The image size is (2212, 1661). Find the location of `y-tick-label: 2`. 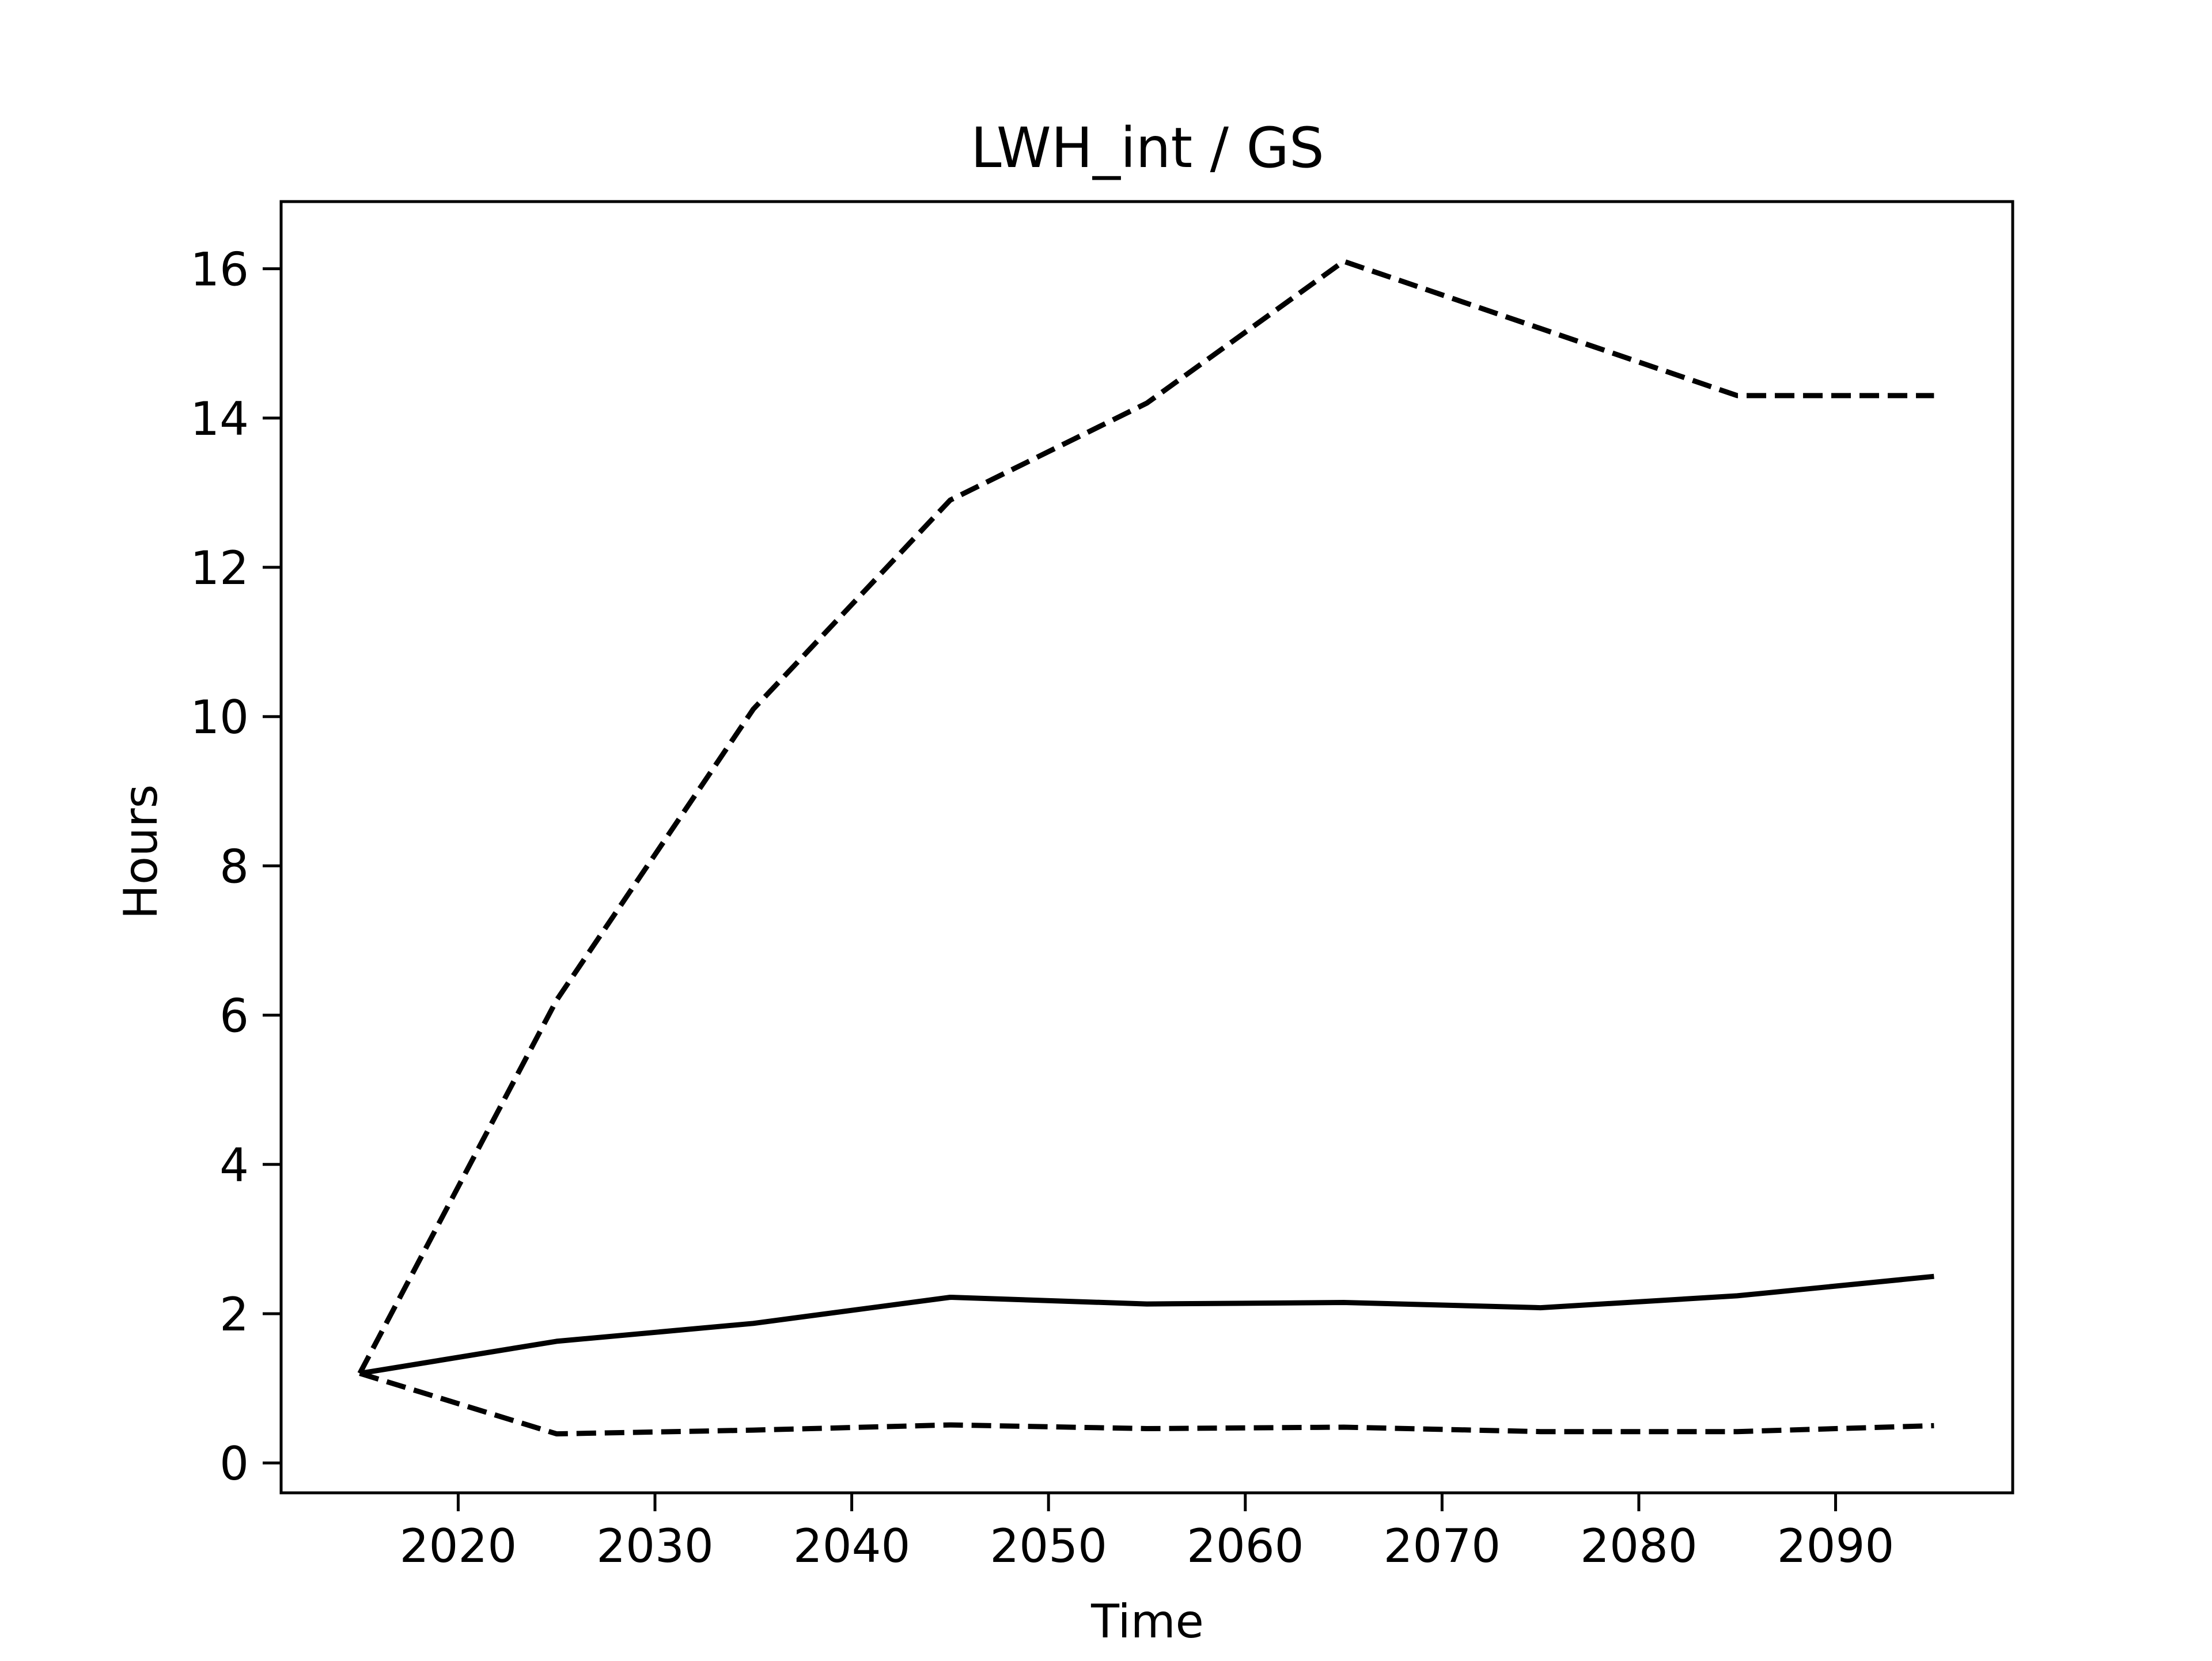

y-tick-label: 2 is located at coordinates (234, 1314).